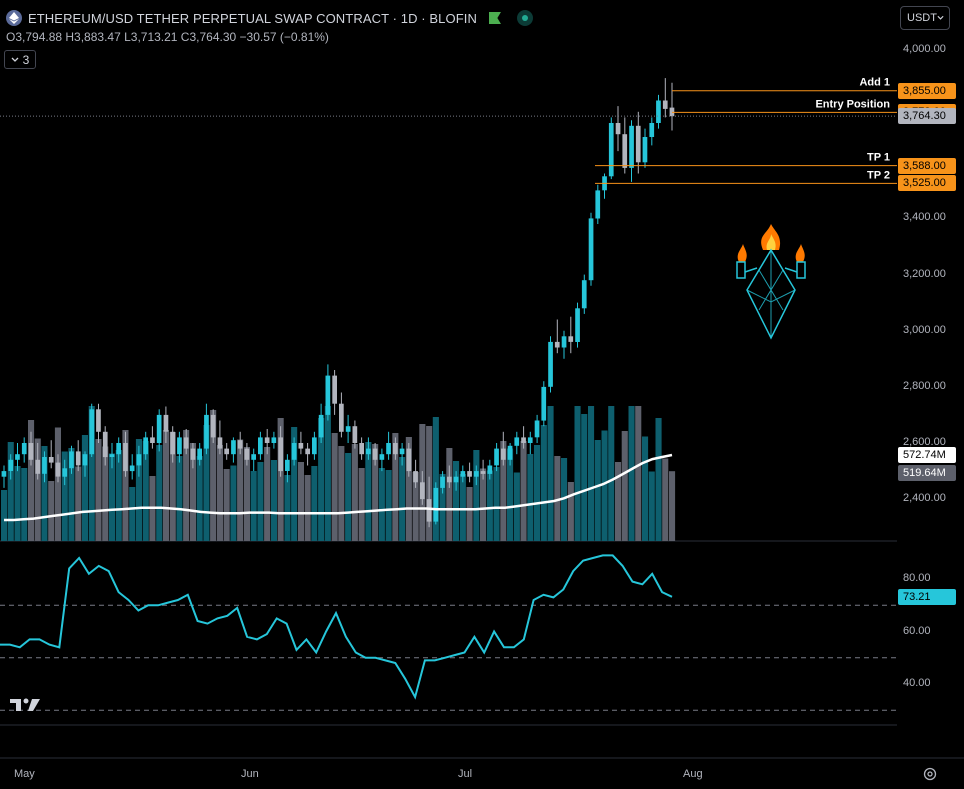 Image resolution: width=964 pixels, height=789 pixels. I want to click on gear-icon, so click(930, 774).